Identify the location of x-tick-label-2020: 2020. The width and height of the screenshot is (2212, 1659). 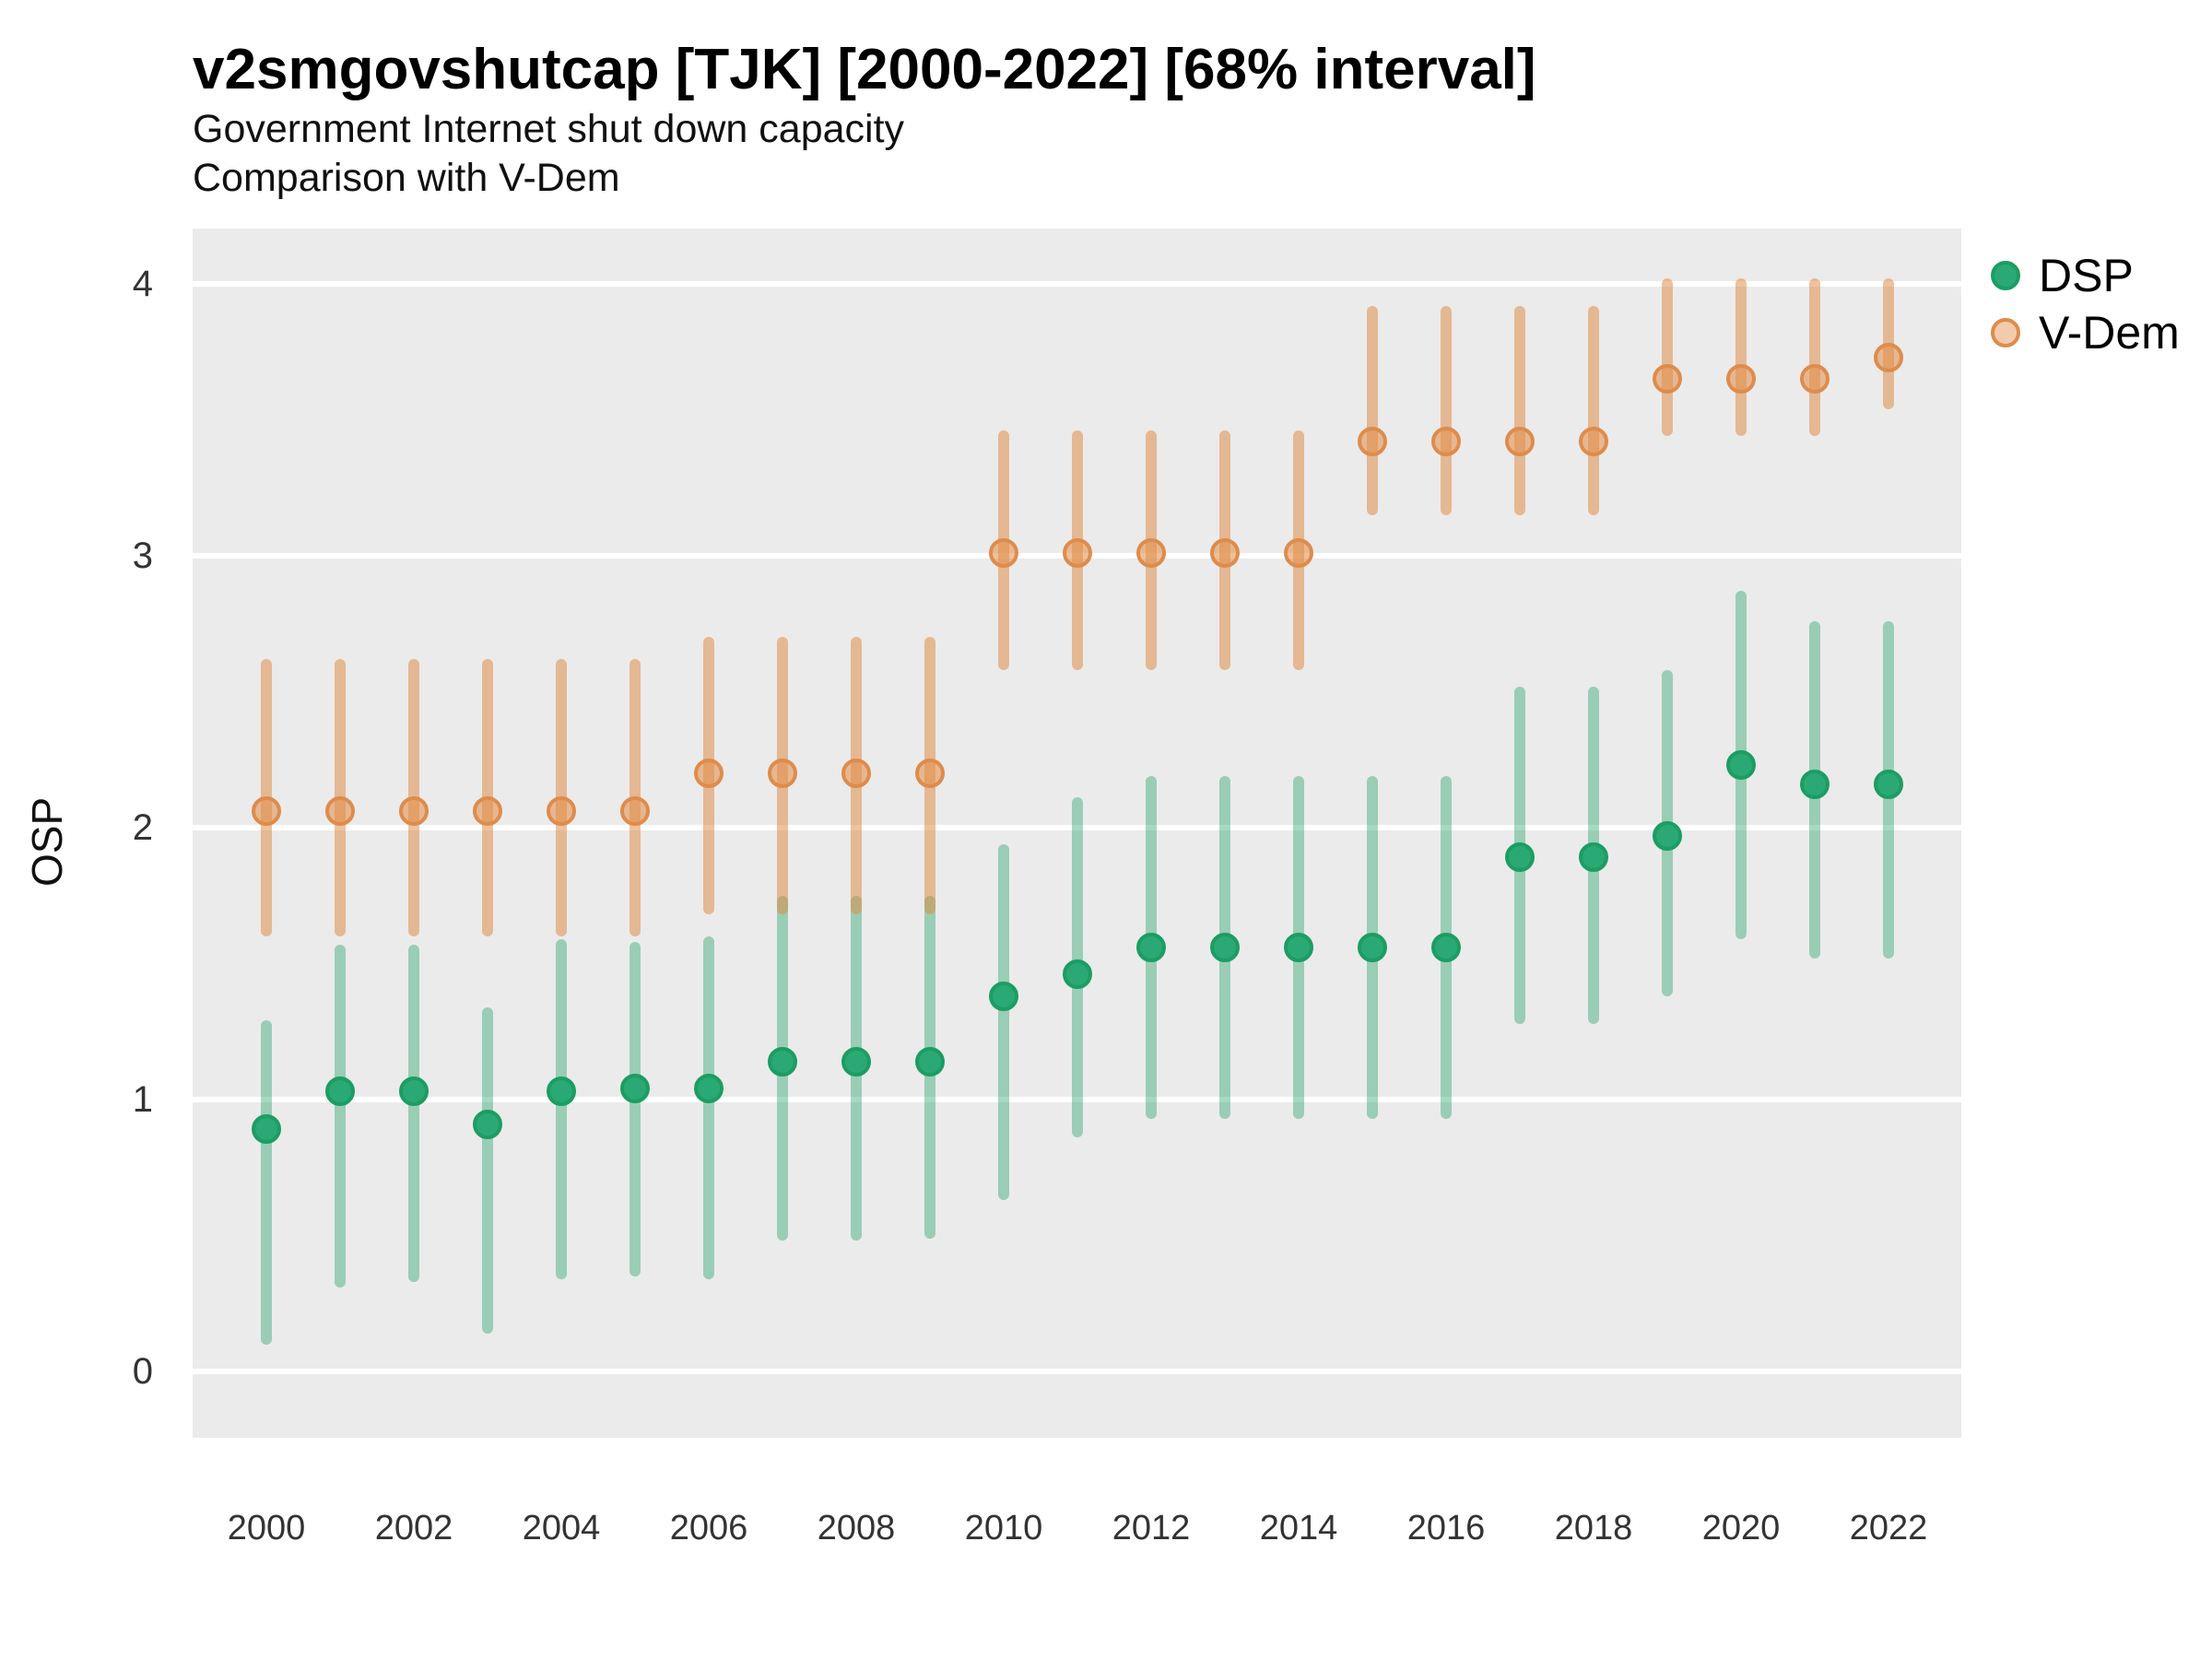
(1741, 1528).